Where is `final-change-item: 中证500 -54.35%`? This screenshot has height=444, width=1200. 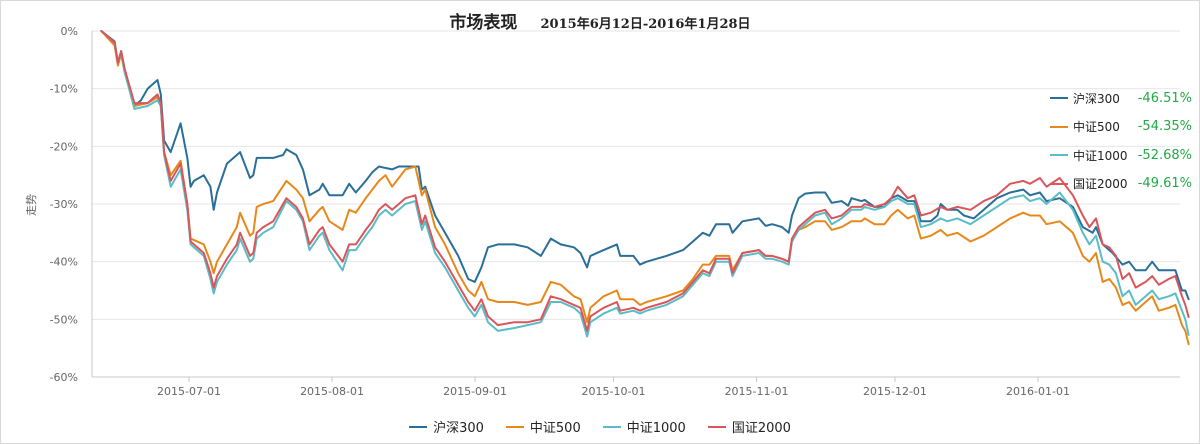 final-change-item: 中证500 -54.35% is located at coordinates (1123, 127).